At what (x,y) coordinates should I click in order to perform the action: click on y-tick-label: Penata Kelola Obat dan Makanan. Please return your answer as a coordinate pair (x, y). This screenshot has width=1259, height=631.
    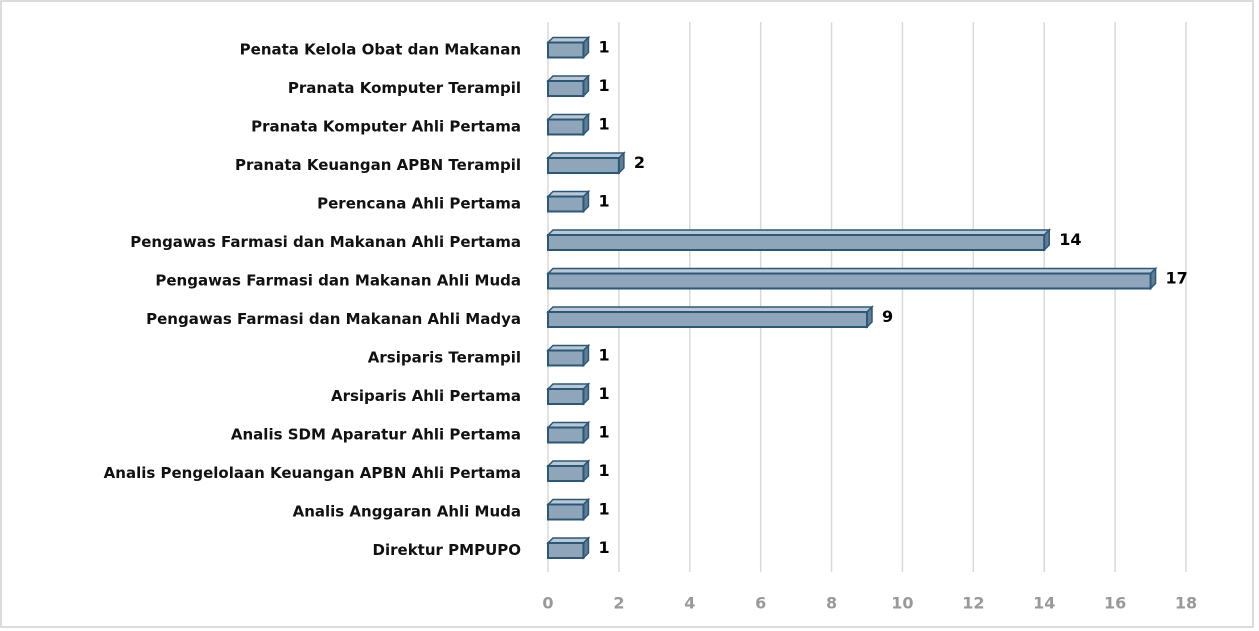
    Looking at the image, I should click on (380, 50).